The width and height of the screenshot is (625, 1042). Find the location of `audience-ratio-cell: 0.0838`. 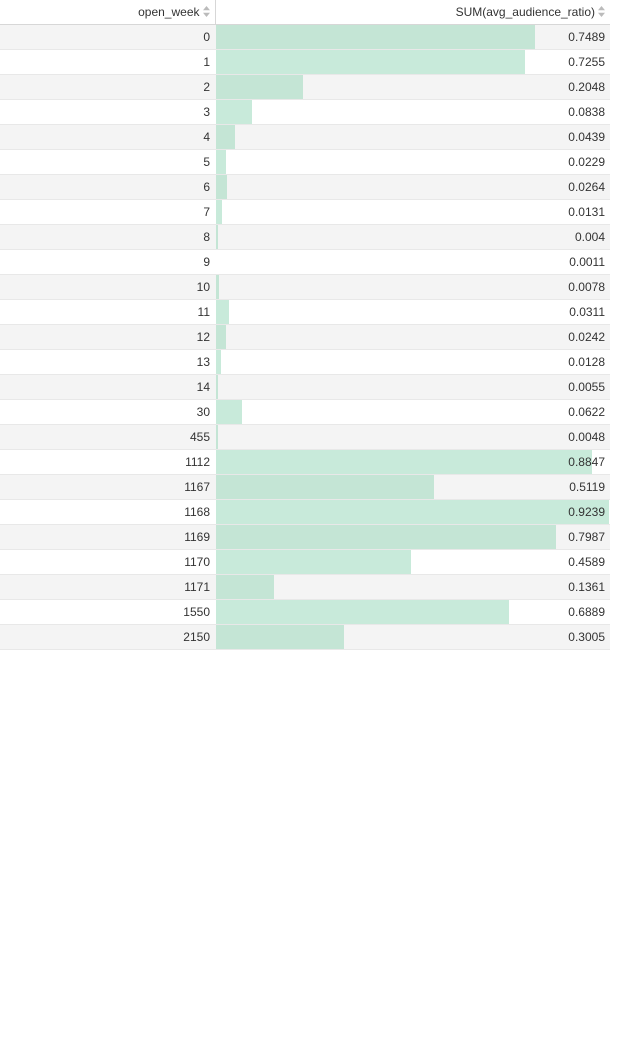

audience-ratio-cell: 0.0838 is located at coordinates (412, 112).